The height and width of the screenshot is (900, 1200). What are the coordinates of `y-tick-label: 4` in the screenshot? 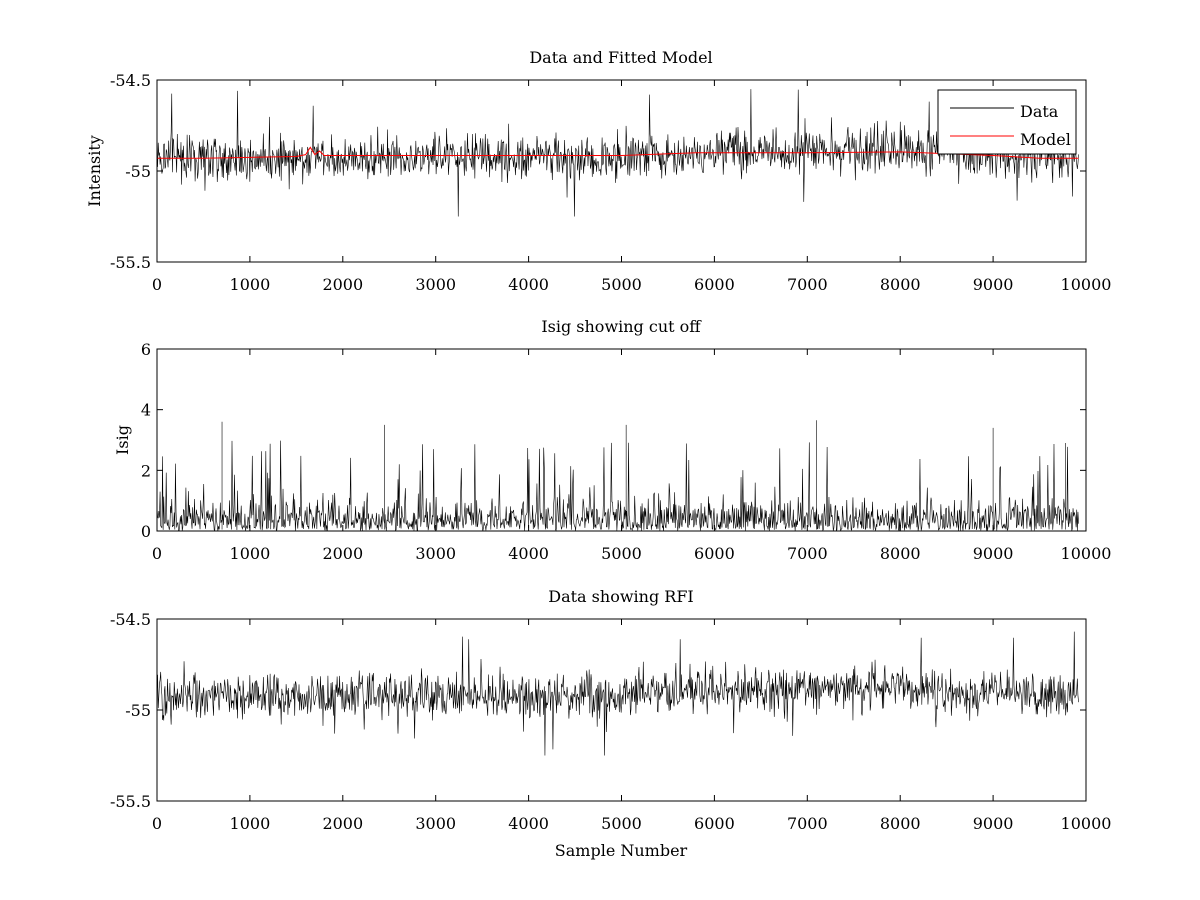 It's located at (146, 410).